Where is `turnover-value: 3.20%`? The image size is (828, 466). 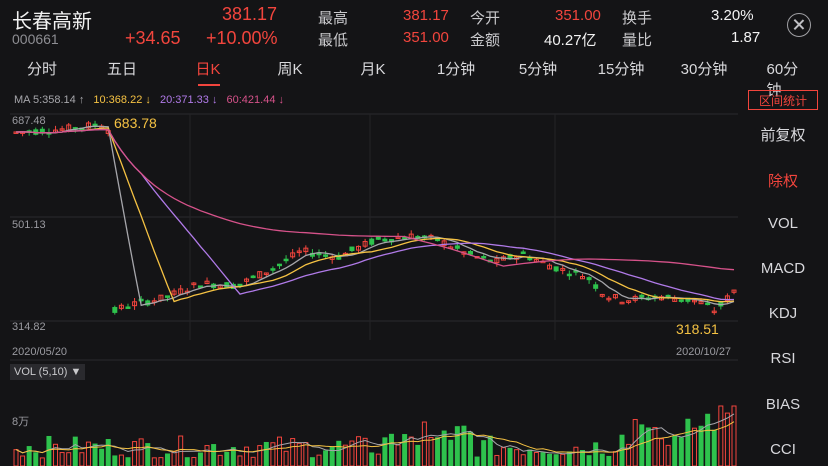
turnover-value: 3.20% is located at coordinates (732, 15).